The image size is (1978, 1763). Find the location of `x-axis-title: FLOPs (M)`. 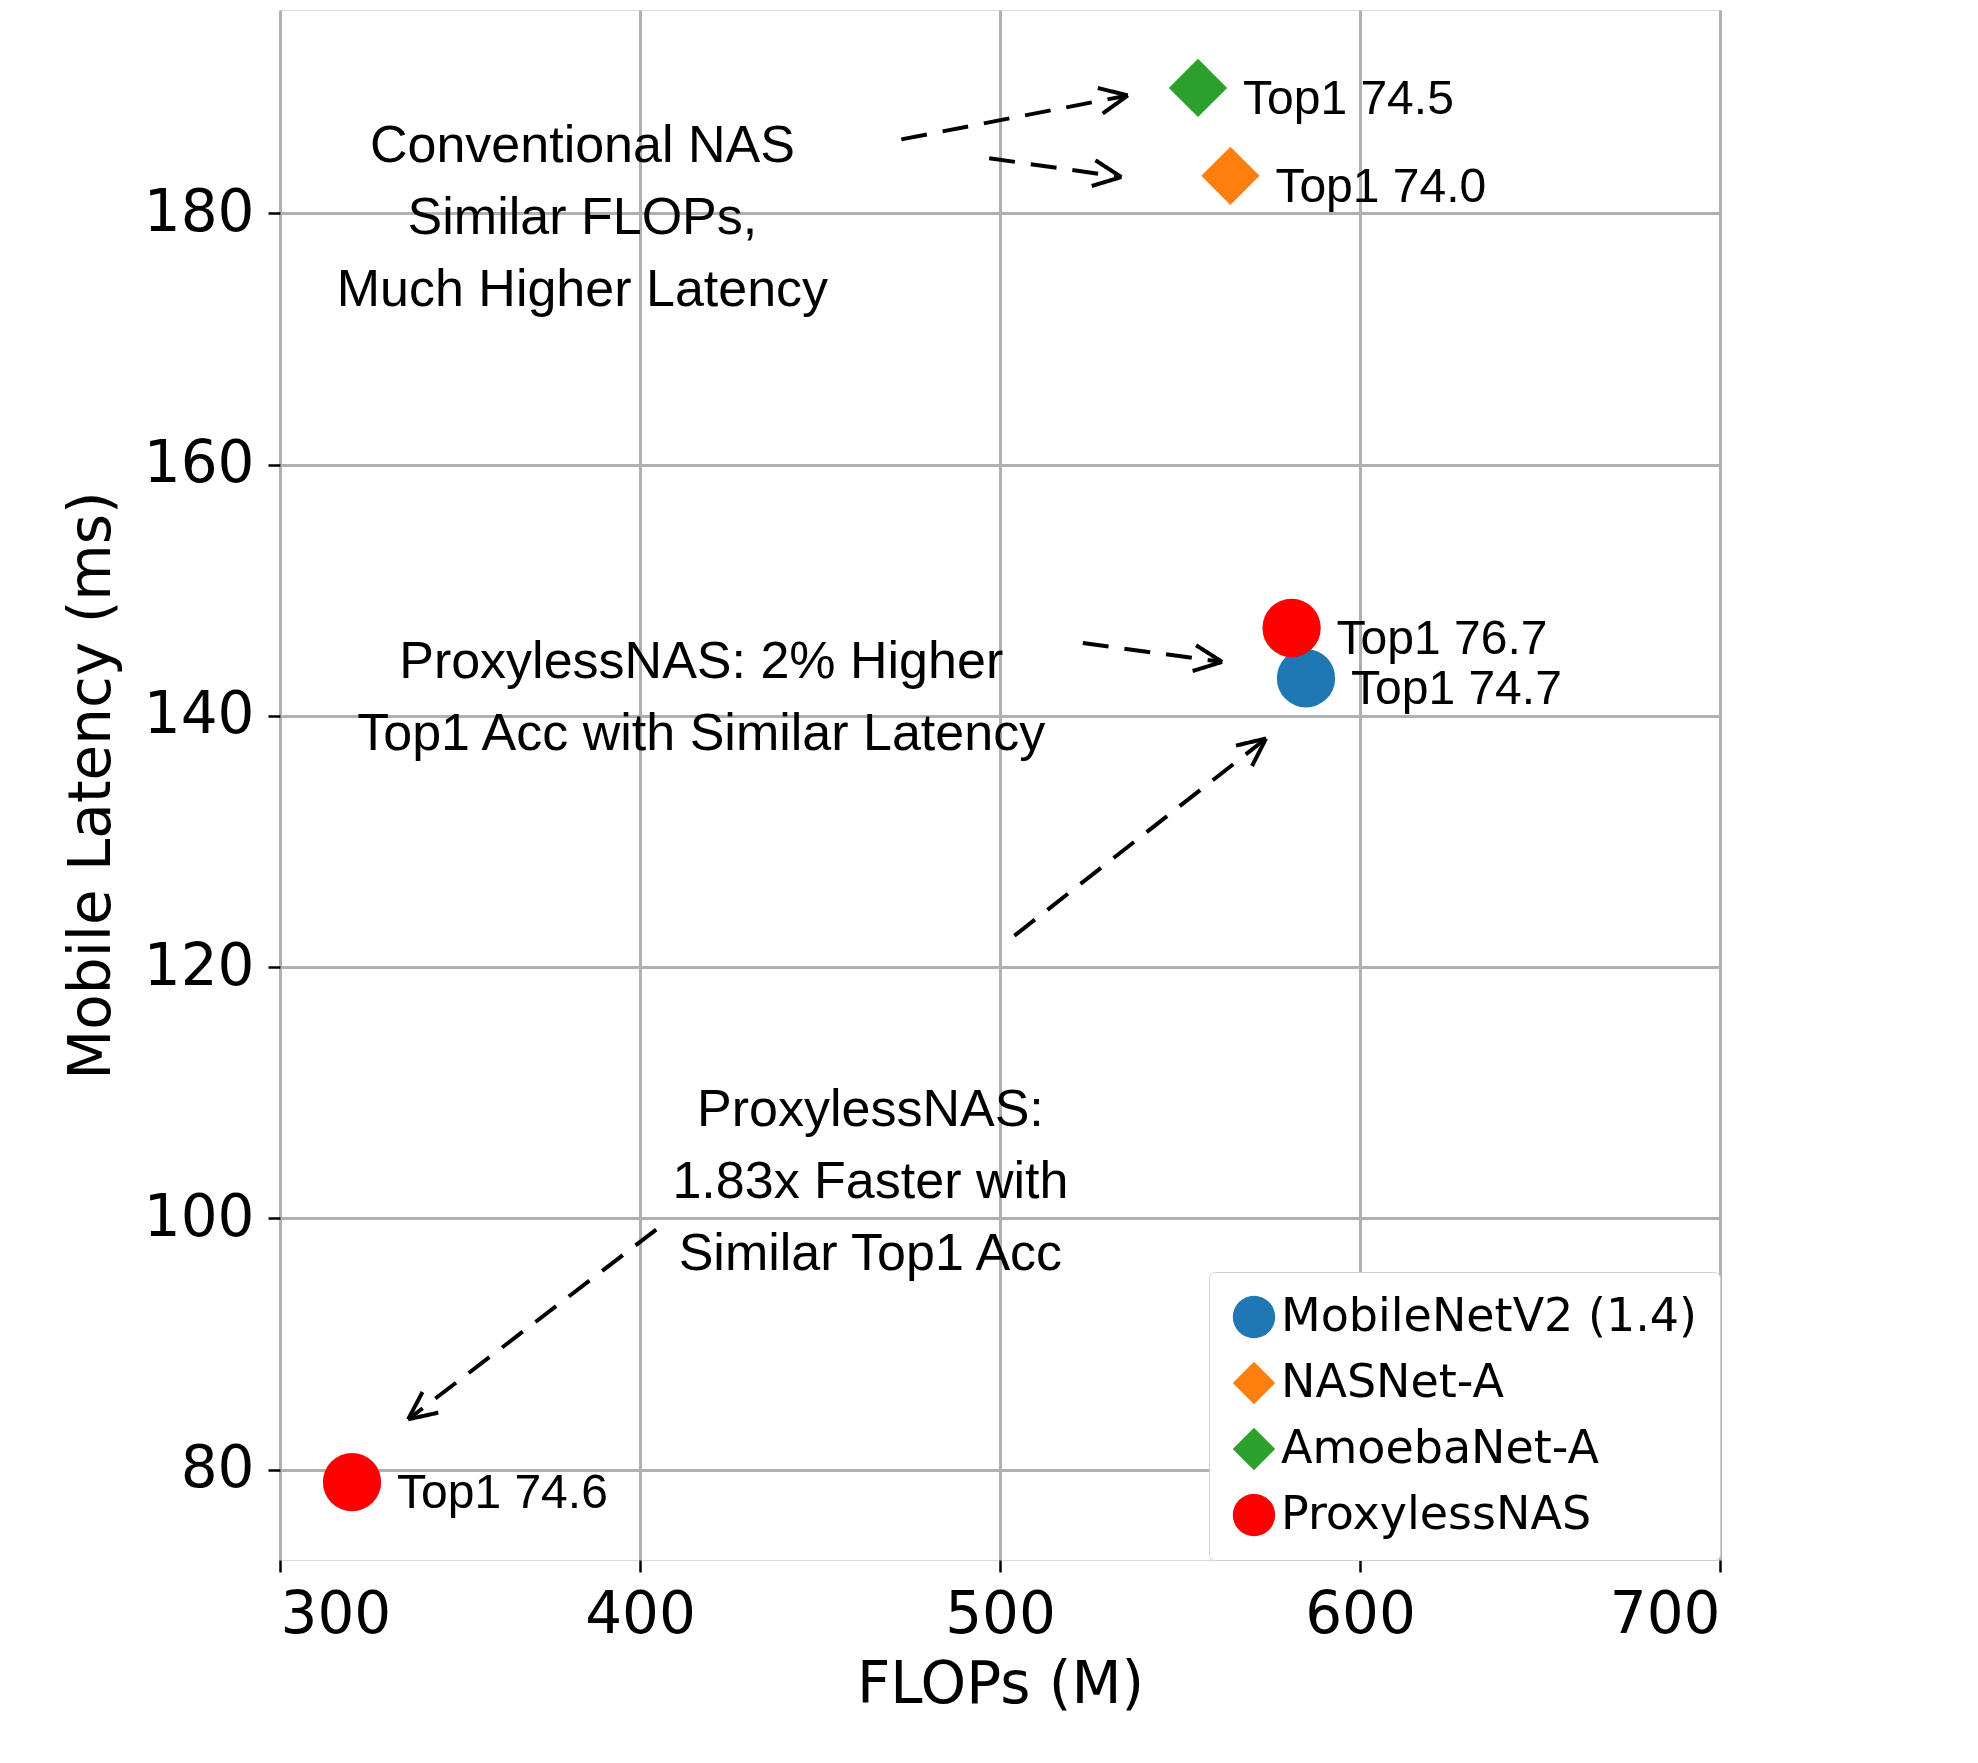

x-axis-title: FLOPs (M) is located at coordinates (1000, 1682).